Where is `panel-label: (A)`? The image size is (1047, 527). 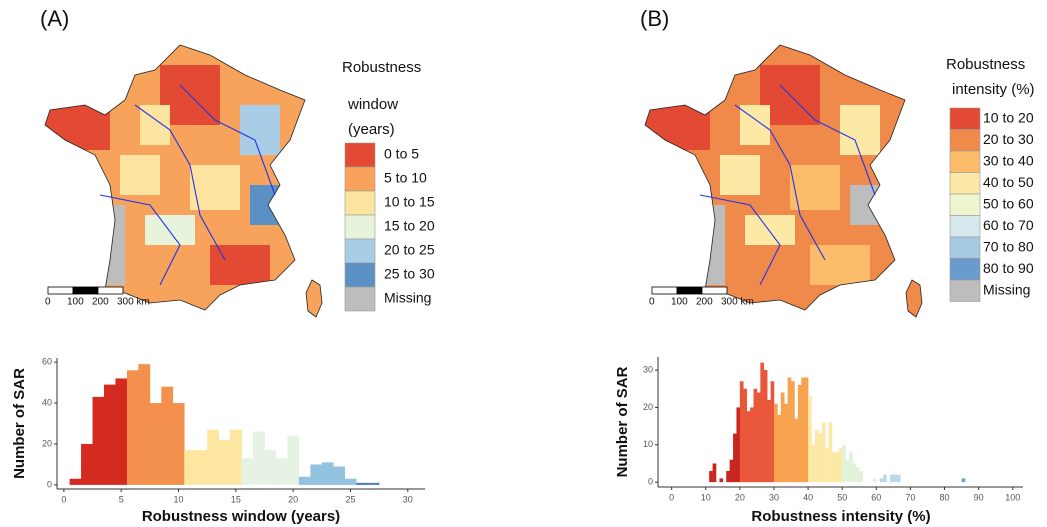
panel-label: (A) is located at coordinates (54, 18).